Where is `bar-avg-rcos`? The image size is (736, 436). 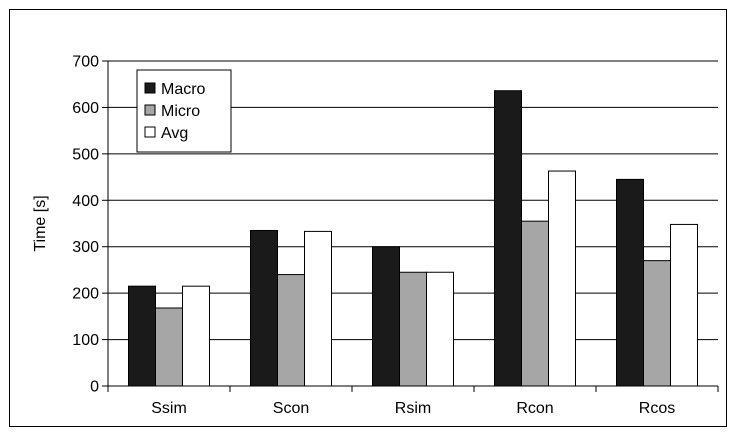 bar-avg-rcos is located at coordinates (684, 305).